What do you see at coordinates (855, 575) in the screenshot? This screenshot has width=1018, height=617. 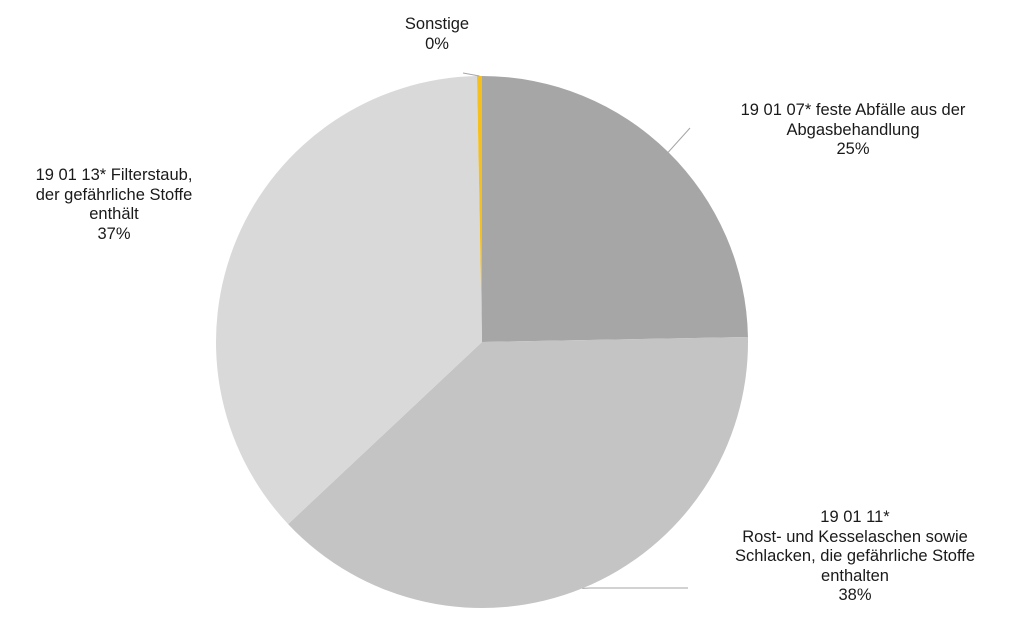 I see `slice-name-line: enthalten` at bounding box center [855, 575].